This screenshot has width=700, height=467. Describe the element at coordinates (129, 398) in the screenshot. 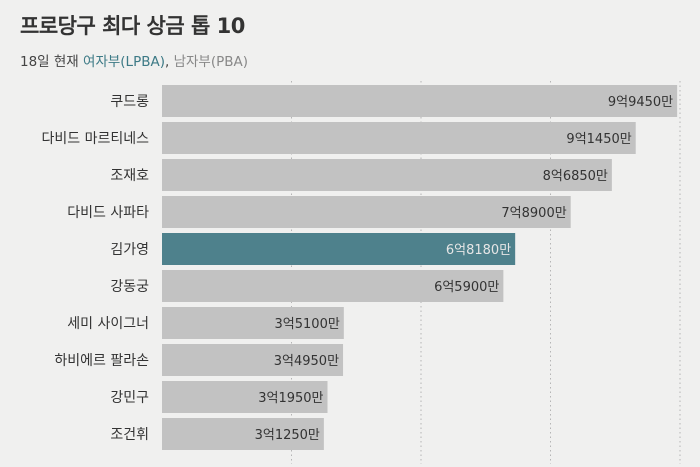

I see `category-label: 강민구` at that location.